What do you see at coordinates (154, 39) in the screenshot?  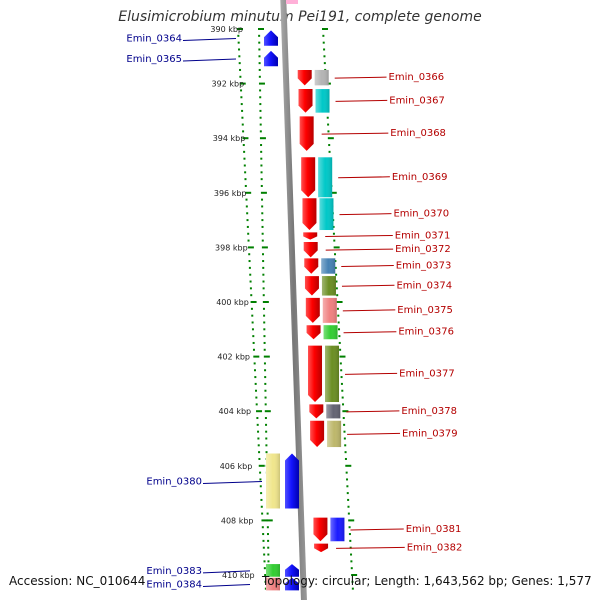 I see `gene-label: Emin_0364` at bounding box center [154, 39].